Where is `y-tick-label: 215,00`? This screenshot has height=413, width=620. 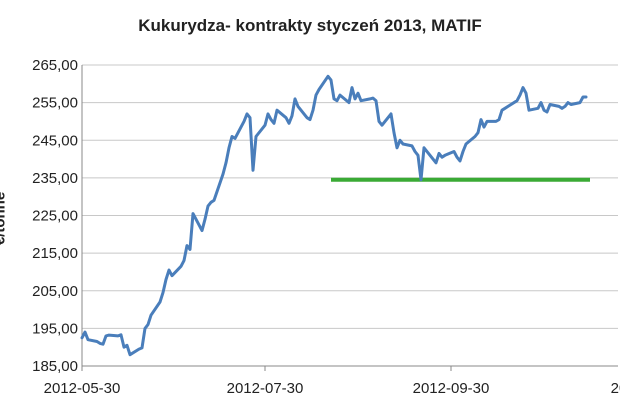 y-tick-label: 215,00 is located at coordinates (55, 253).